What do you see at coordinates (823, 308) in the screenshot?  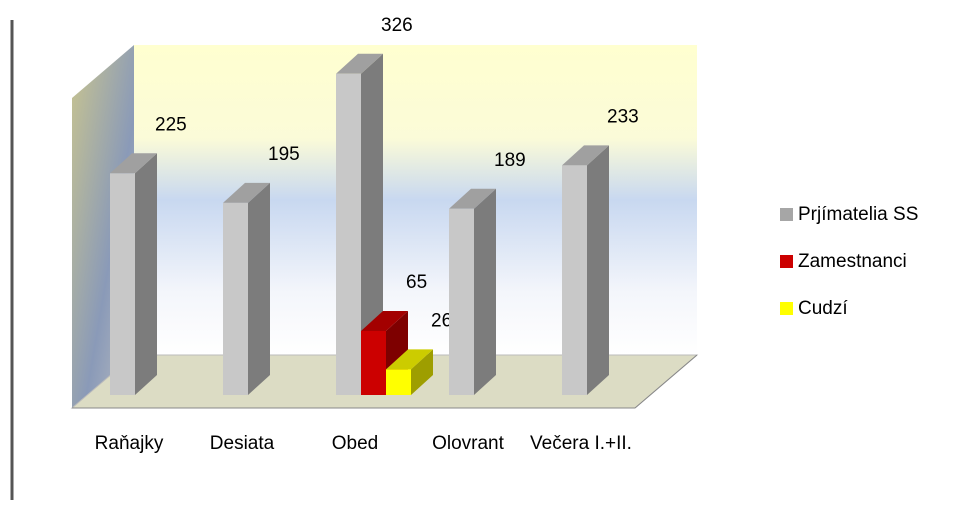 I see `legend-label: Cudzí` at bounding box center [823, 308].